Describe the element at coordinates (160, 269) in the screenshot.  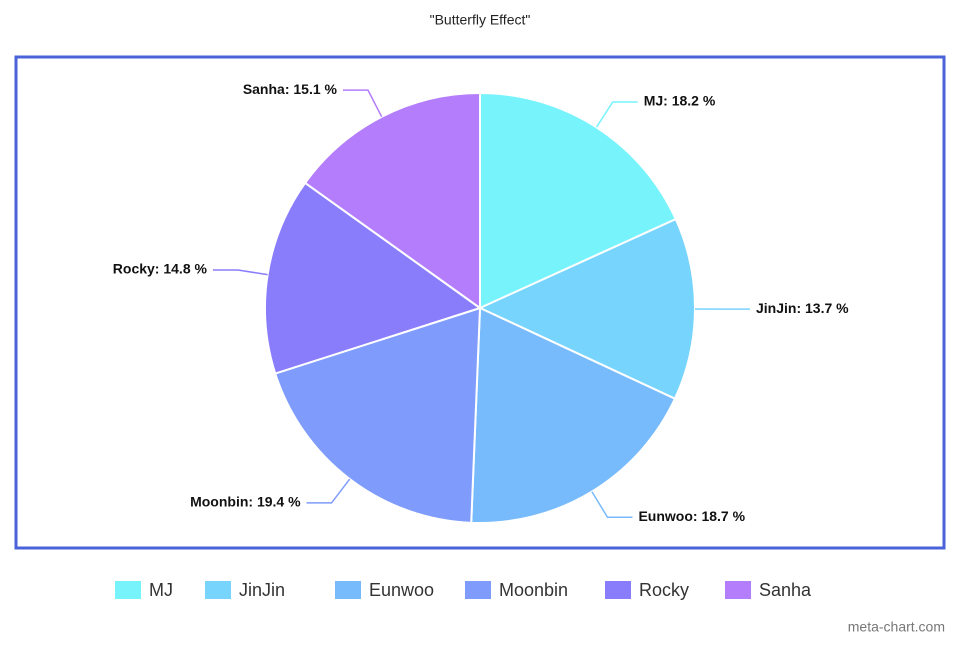
I see `data-label: Rocky: 14.8 %` at that location.